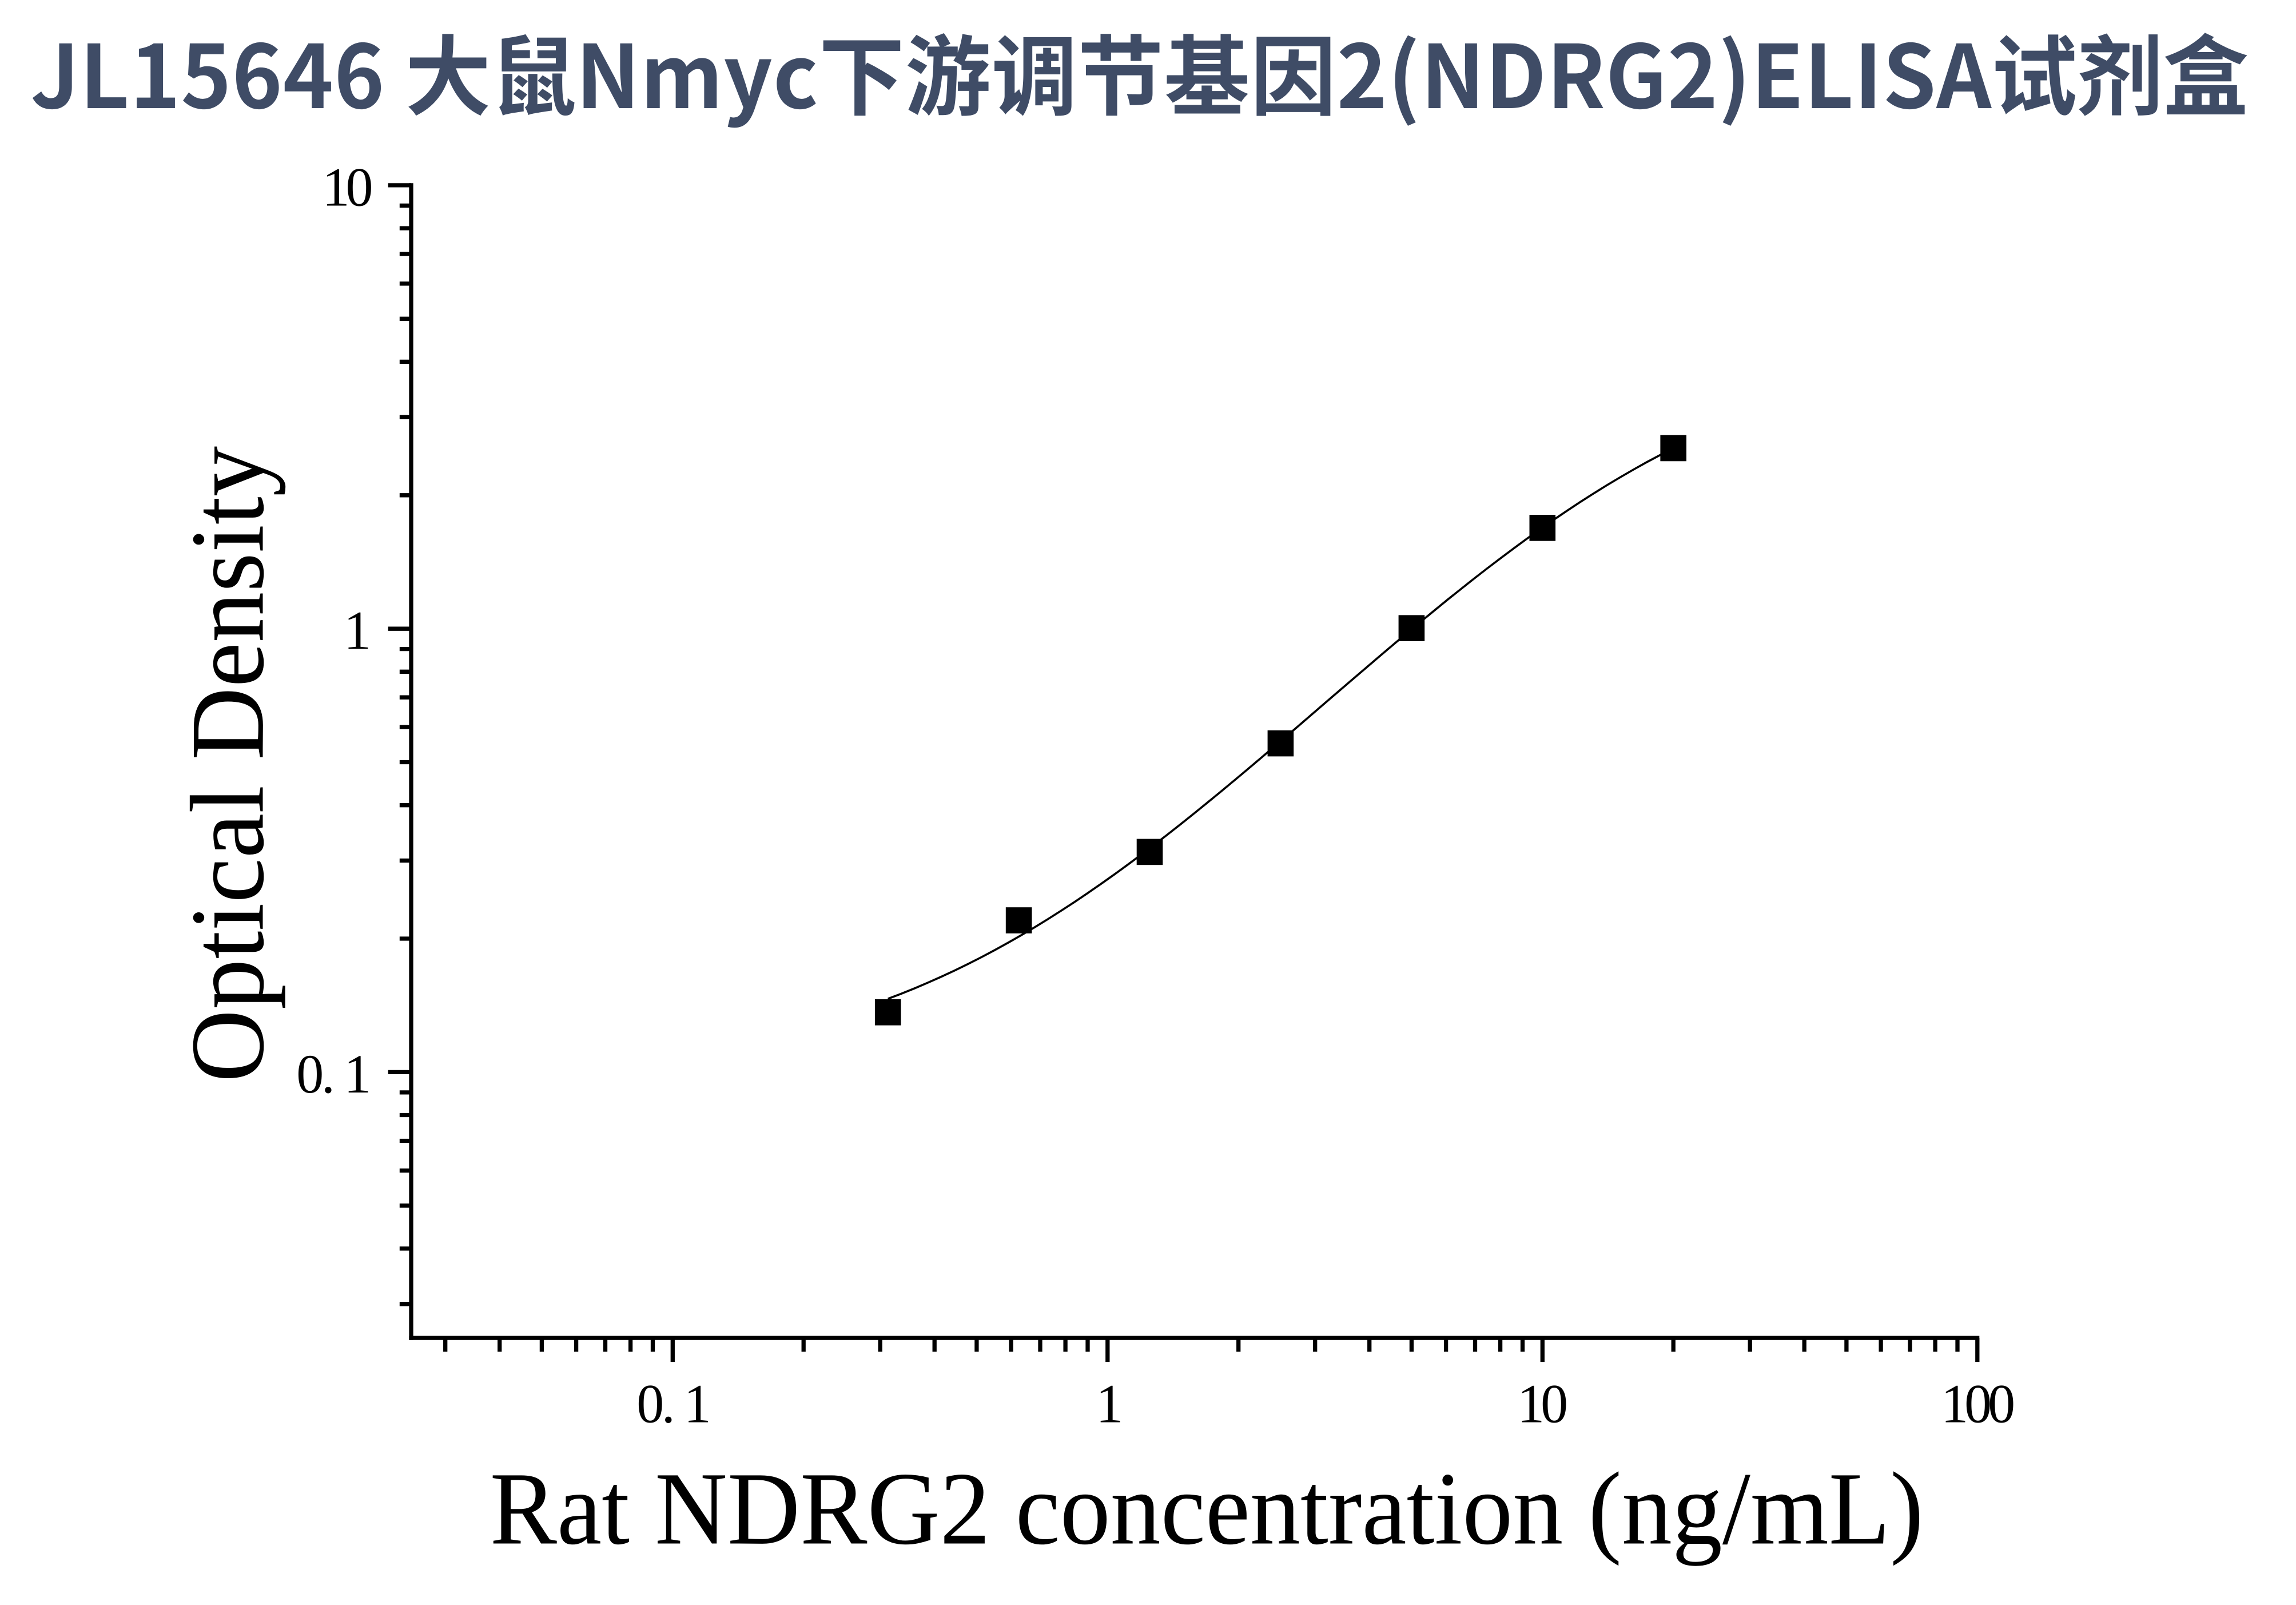  Describe the element at coordinates (227, 764) in the screenshot. I see `svg-text: Optical Density` at that location.